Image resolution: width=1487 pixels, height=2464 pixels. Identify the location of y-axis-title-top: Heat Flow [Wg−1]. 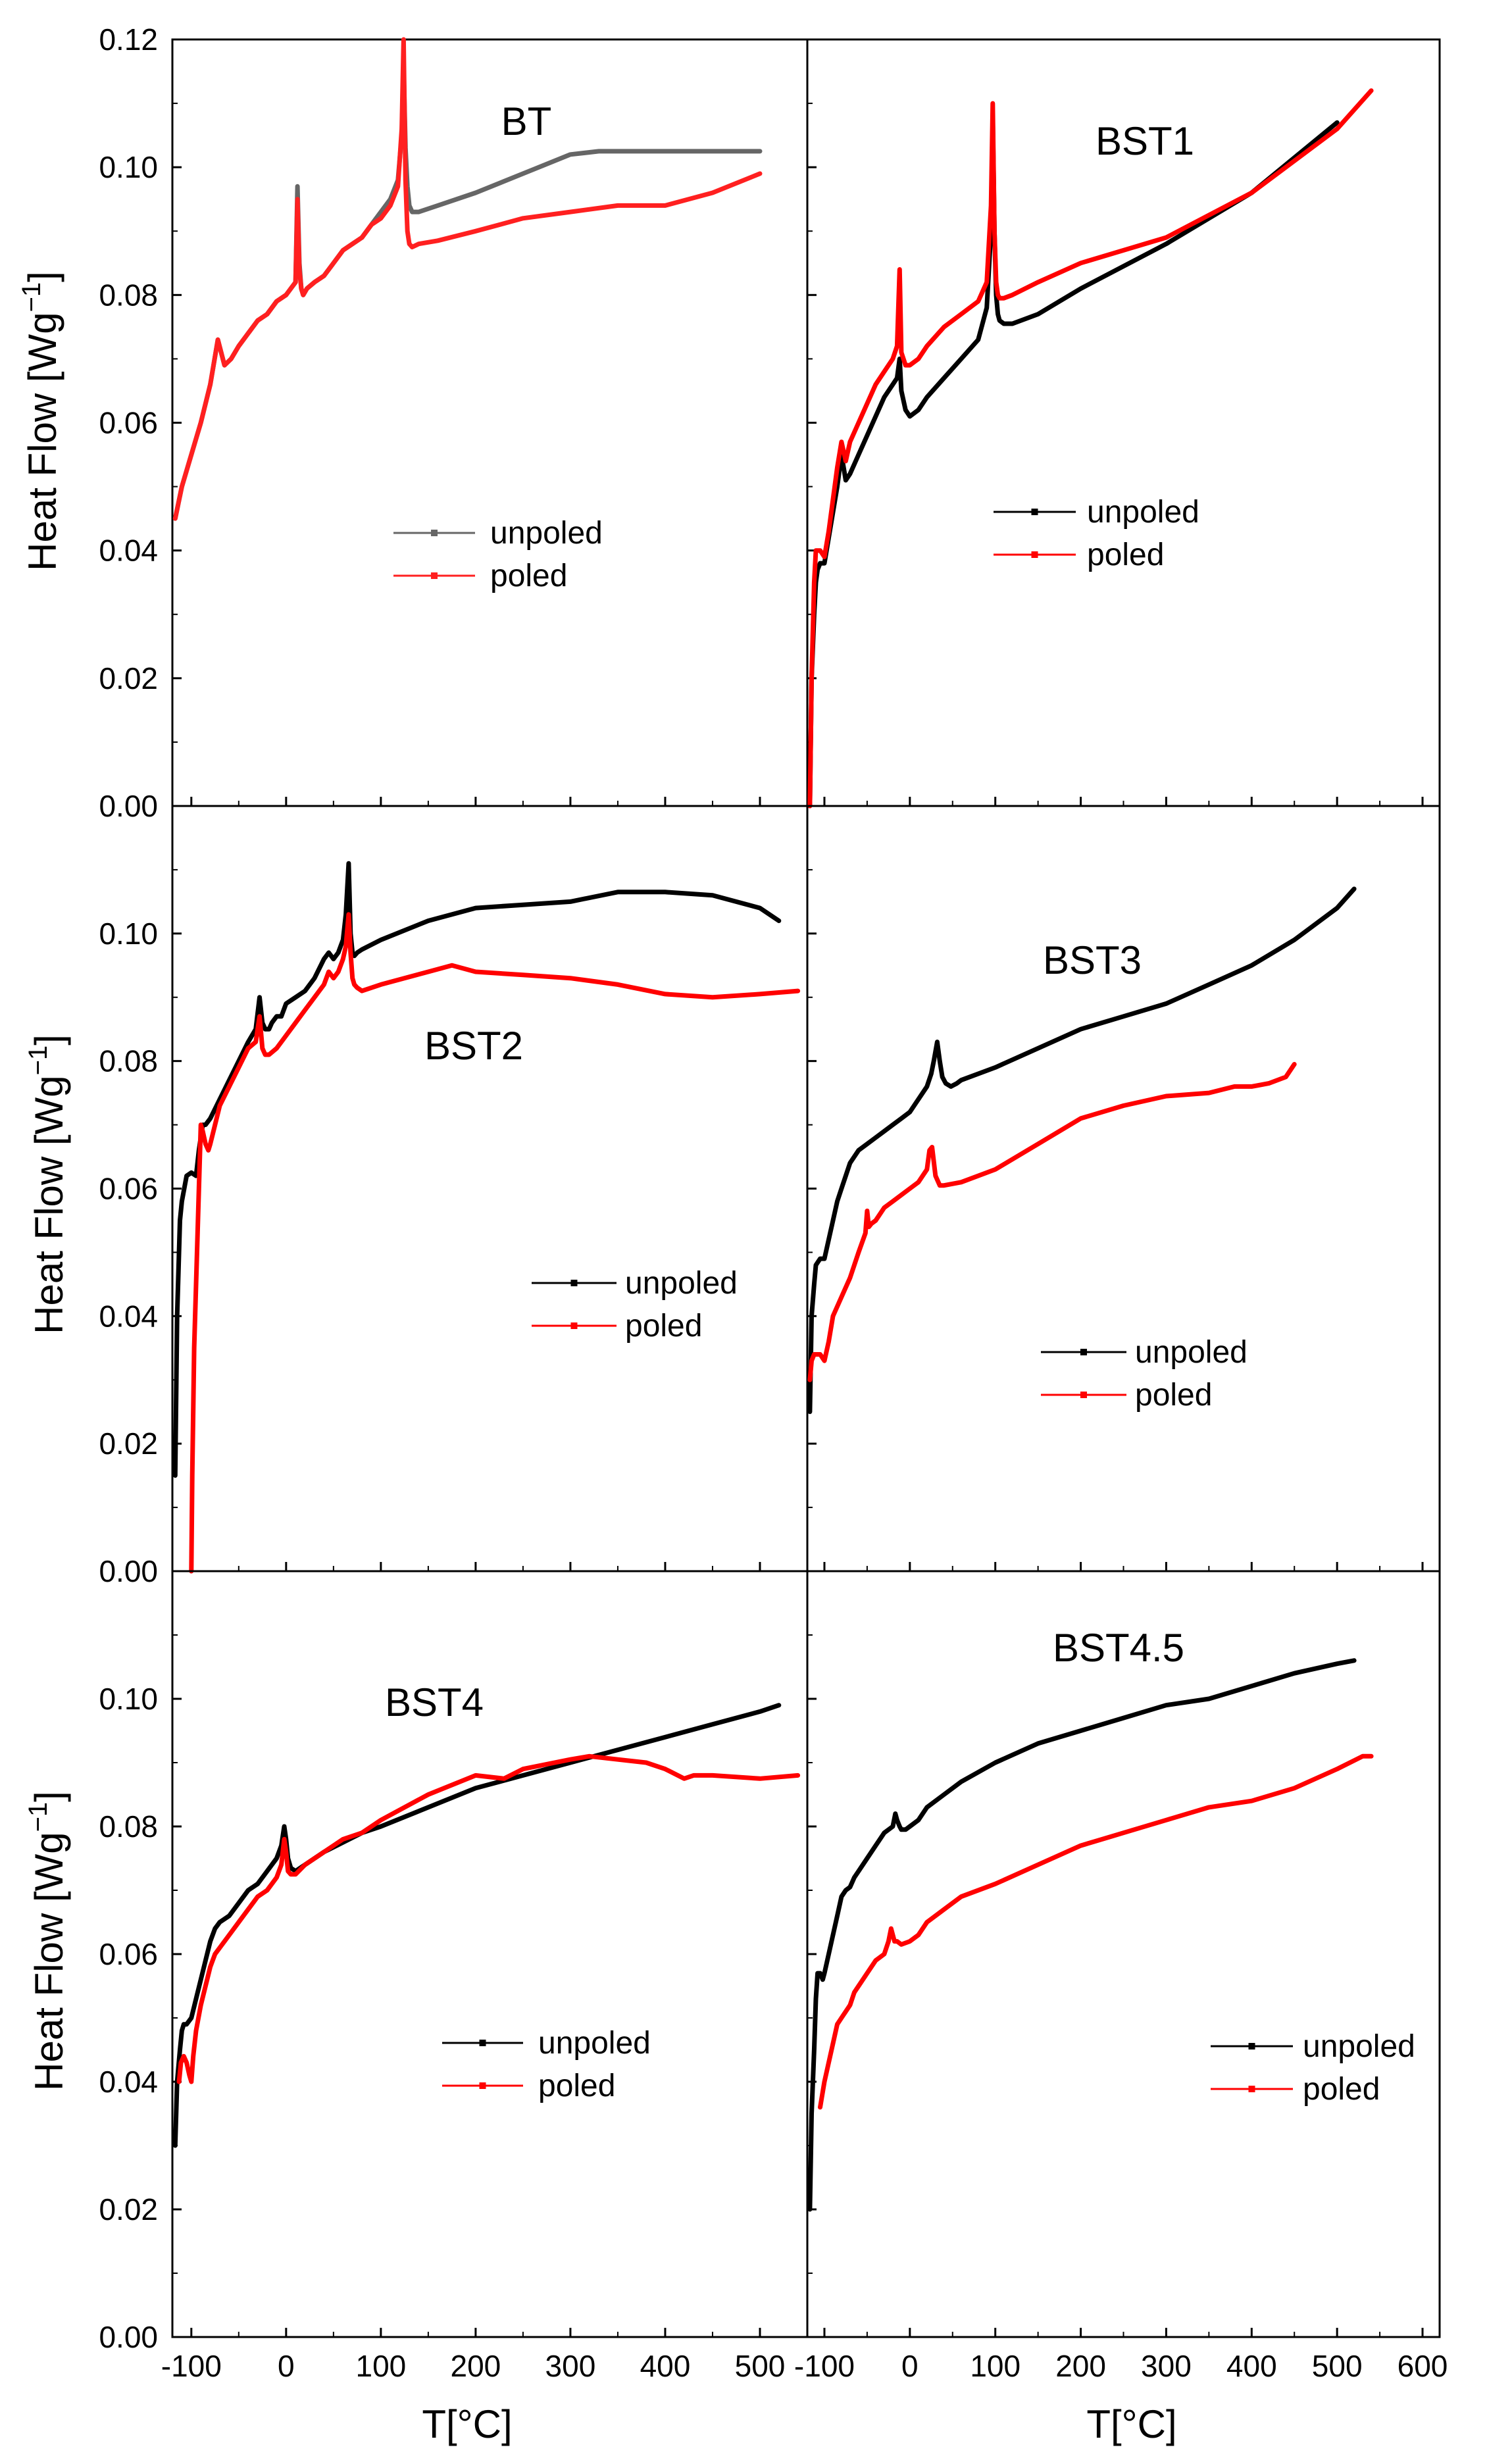
(40, 421).